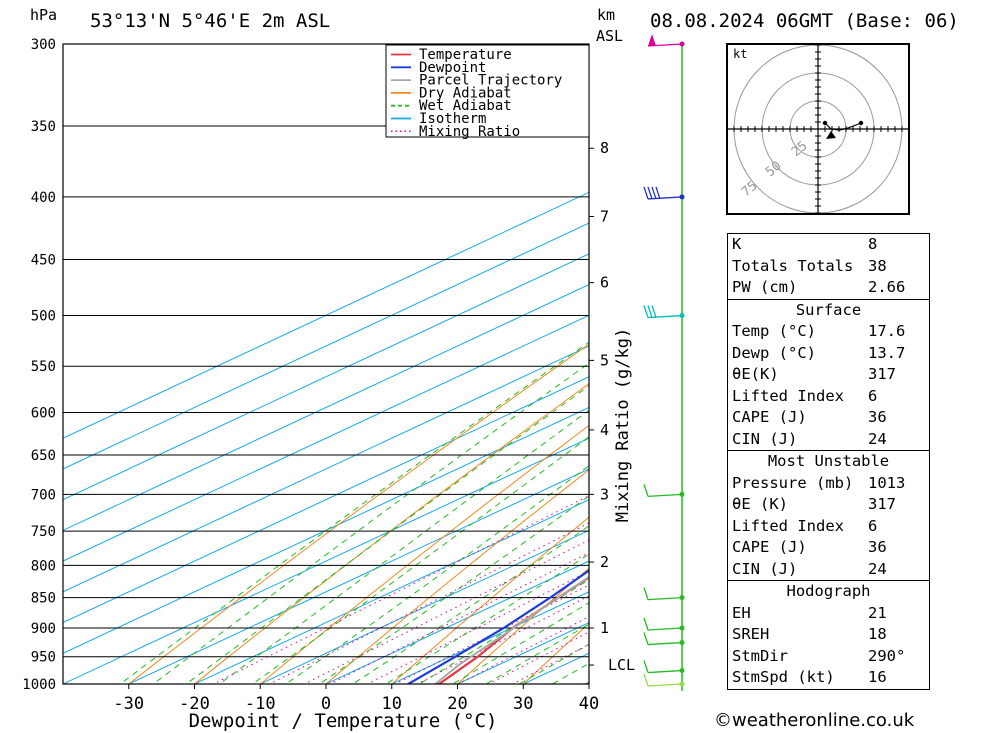  What do you see at coordinates (760, 655) in the screenshot?
I see `index-label: StmDir` at bounding box center [760, 655].